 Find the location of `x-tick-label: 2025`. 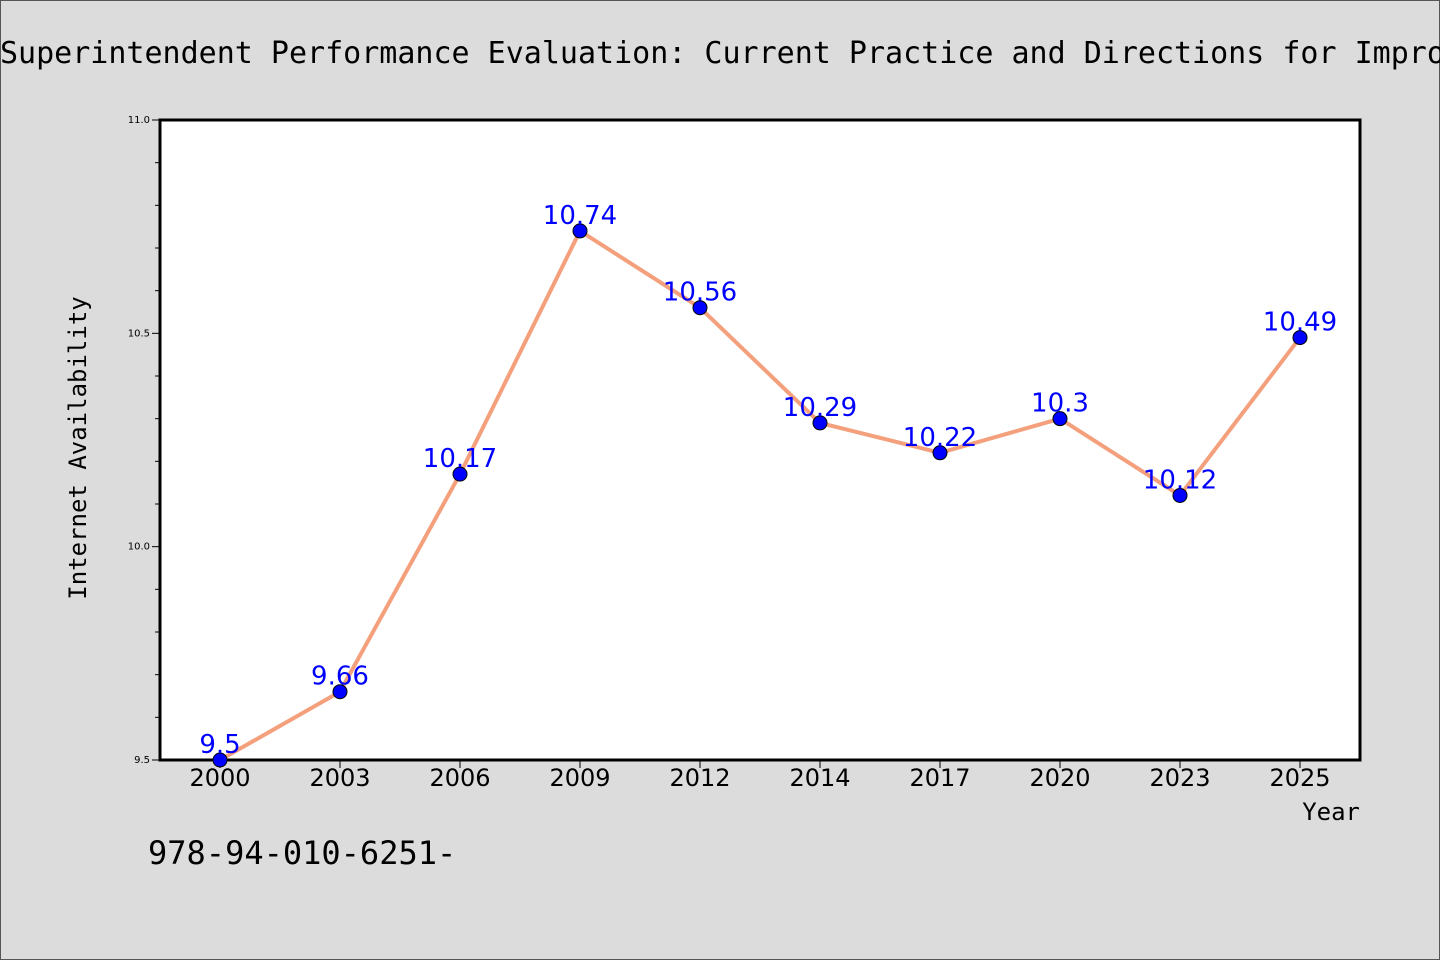

x-tick-label: 2025 is located at coordinates (1299, 778).